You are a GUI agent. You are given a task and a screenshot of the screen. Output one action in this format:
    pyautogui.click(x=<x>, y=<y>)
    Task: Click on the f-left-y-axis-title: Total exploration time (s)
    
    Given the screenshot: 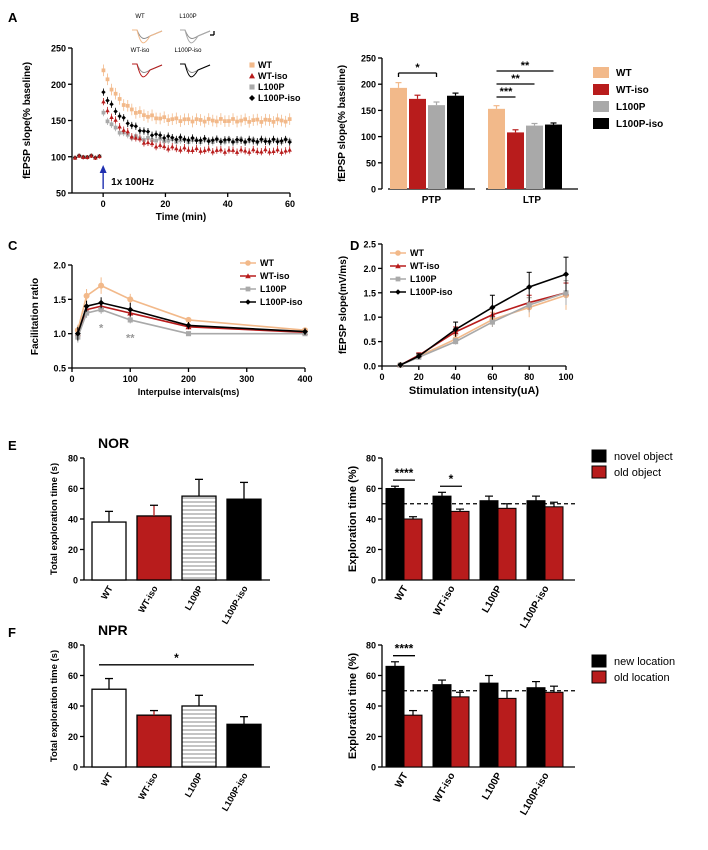 What is the action you would take?
    pyautogui.click(x=54, y=706)
    